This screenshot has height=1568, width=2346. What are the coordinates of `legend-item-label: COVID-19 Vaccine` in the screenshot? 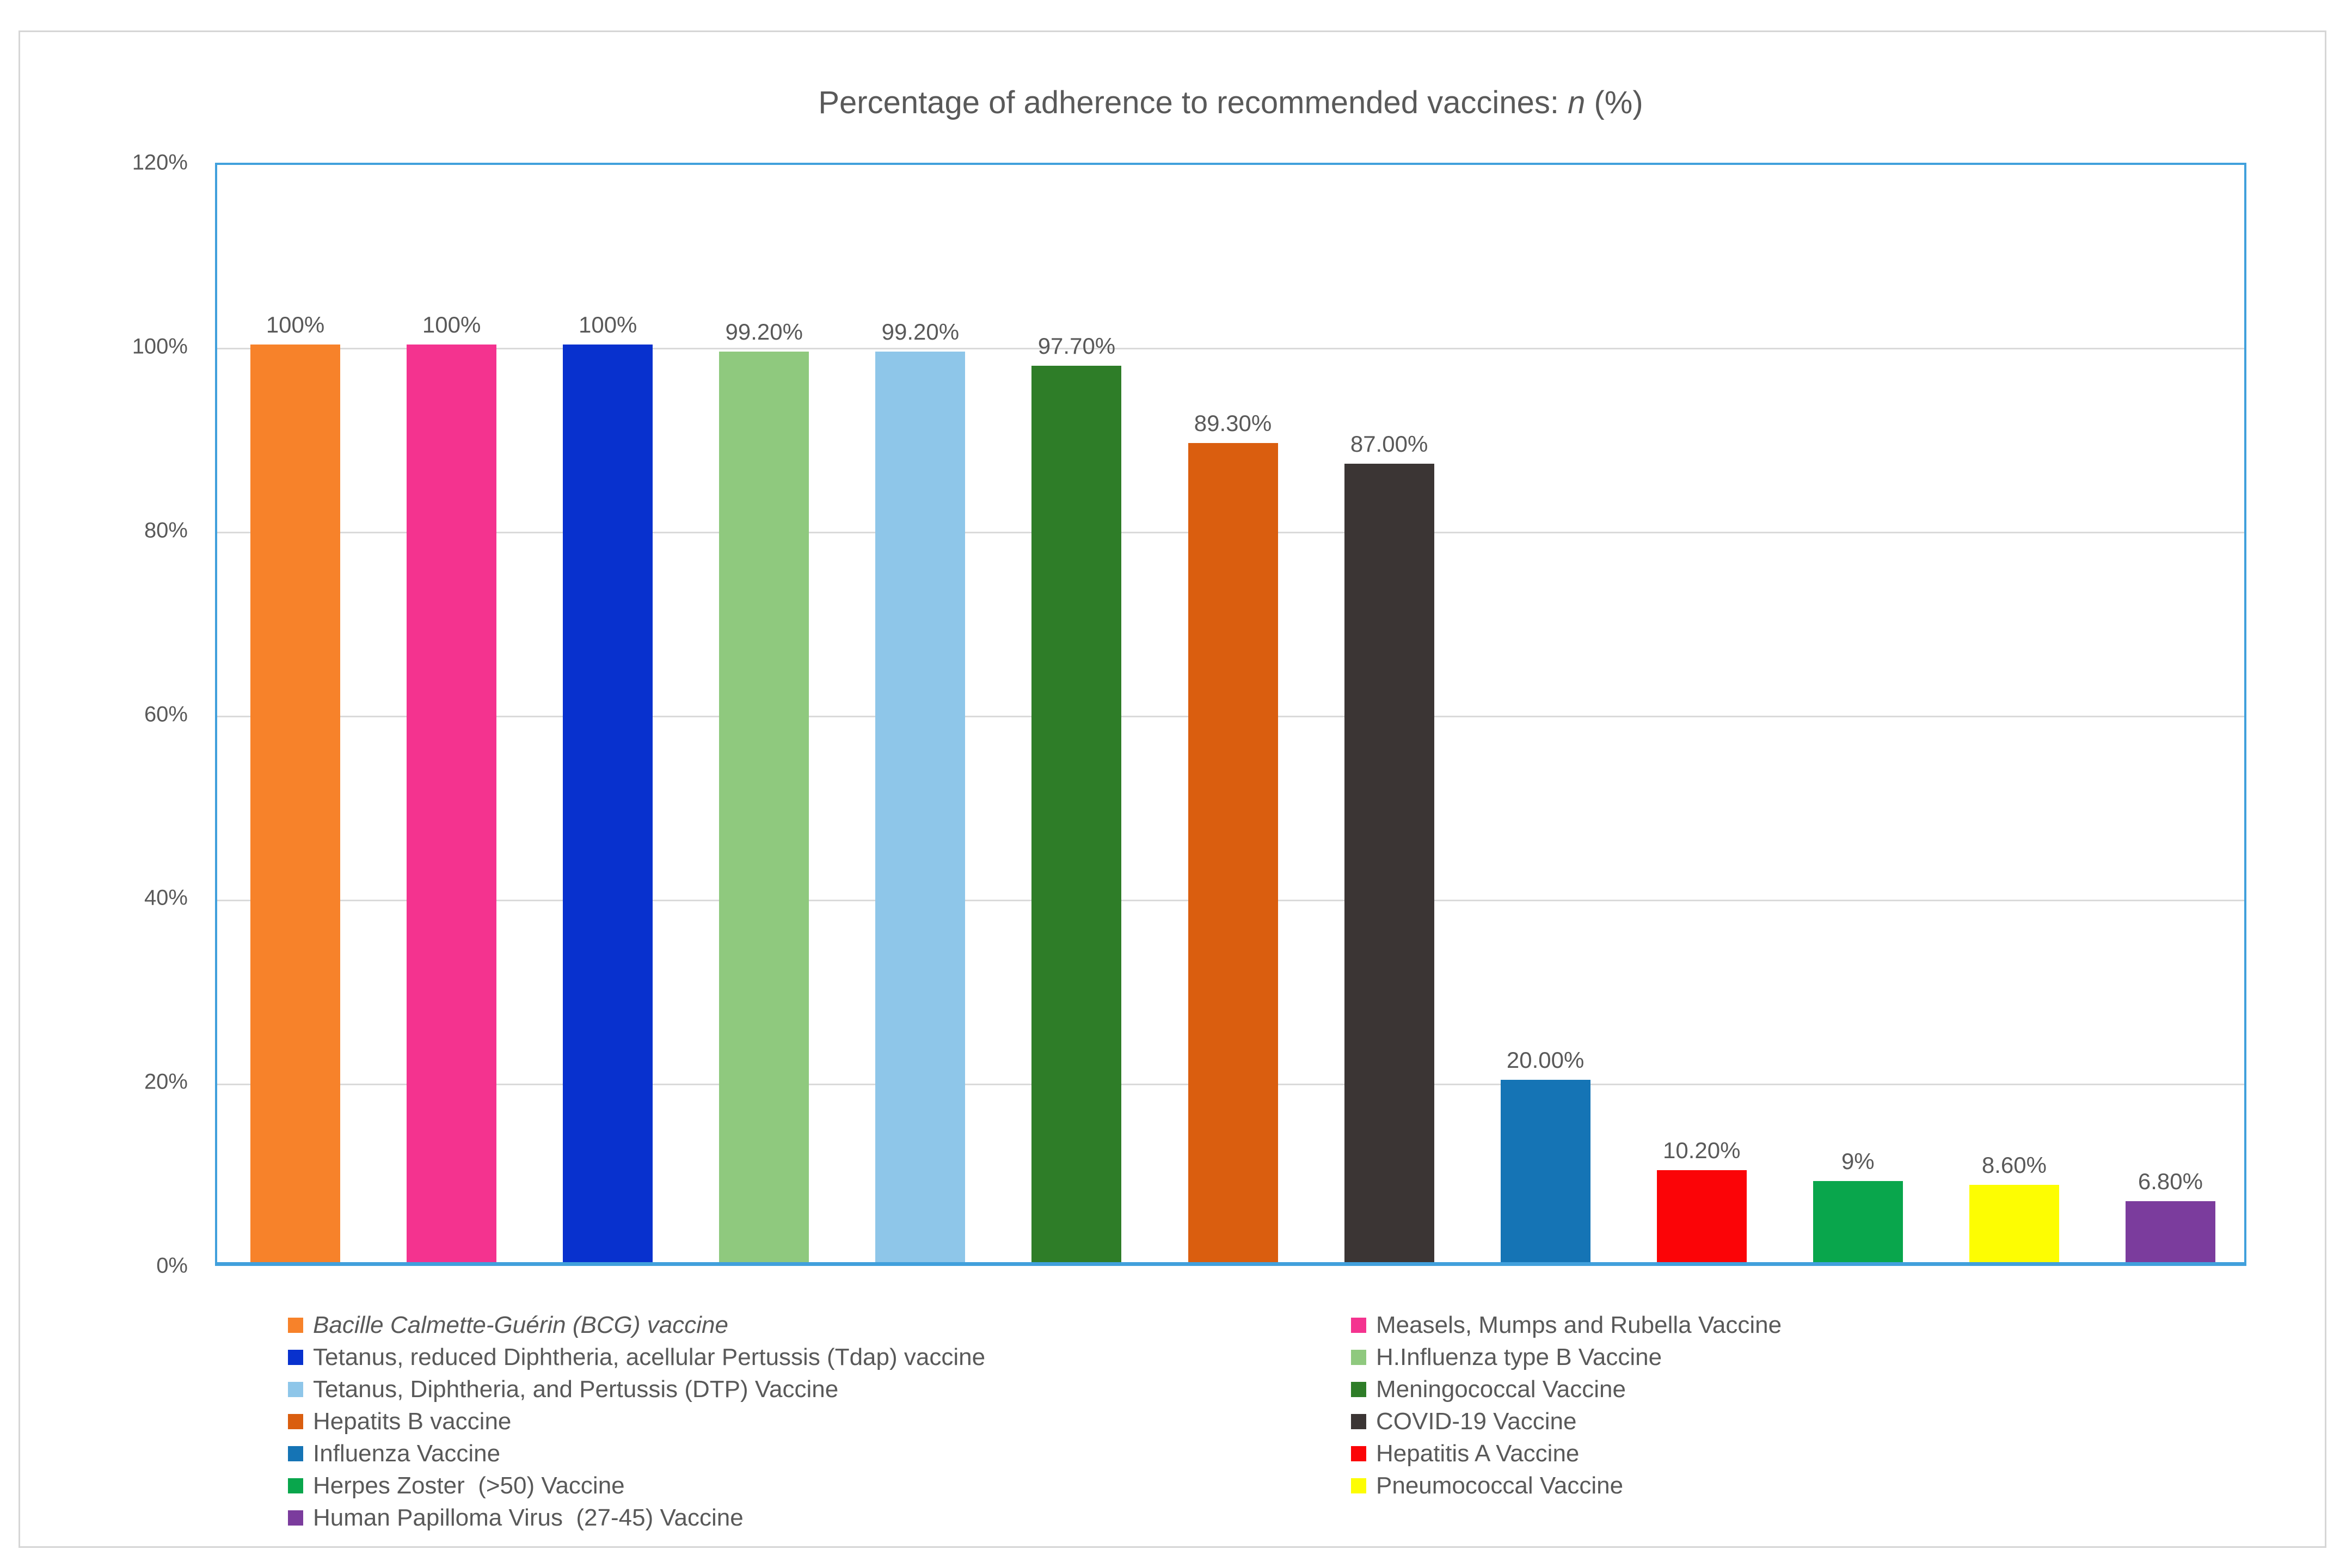 It's located at (1476, 1421).